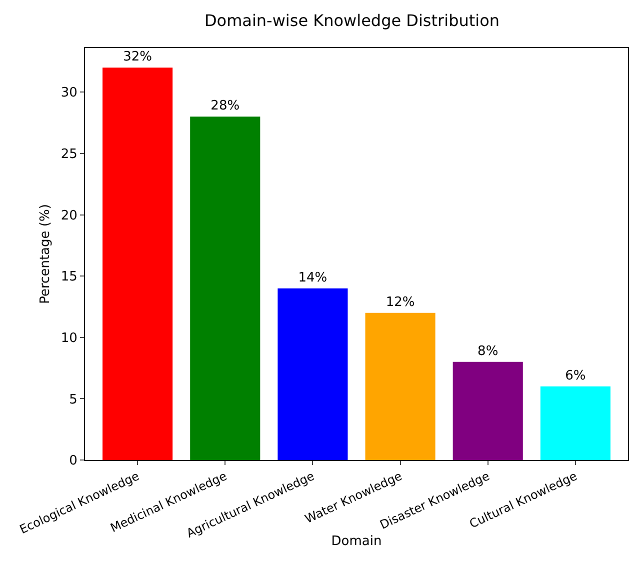  I want to click on y-tick-label: 15, so click(69, 277).